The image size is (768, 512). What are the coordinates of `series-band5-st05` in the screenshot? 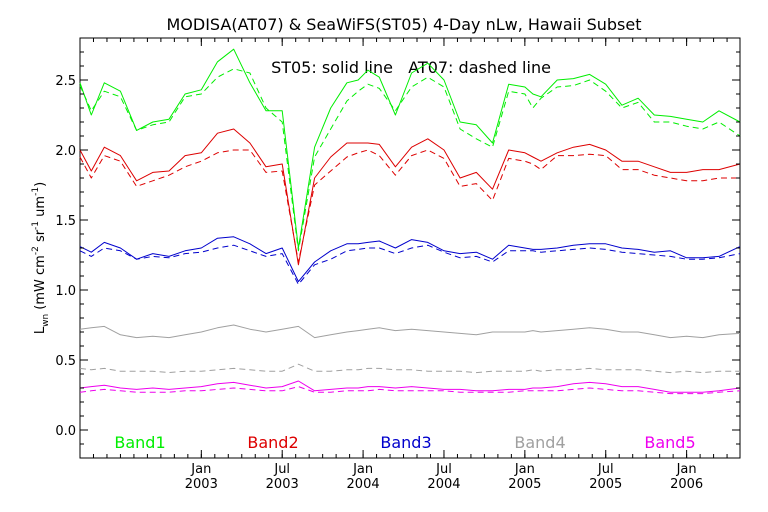 It's located at (410, 386).